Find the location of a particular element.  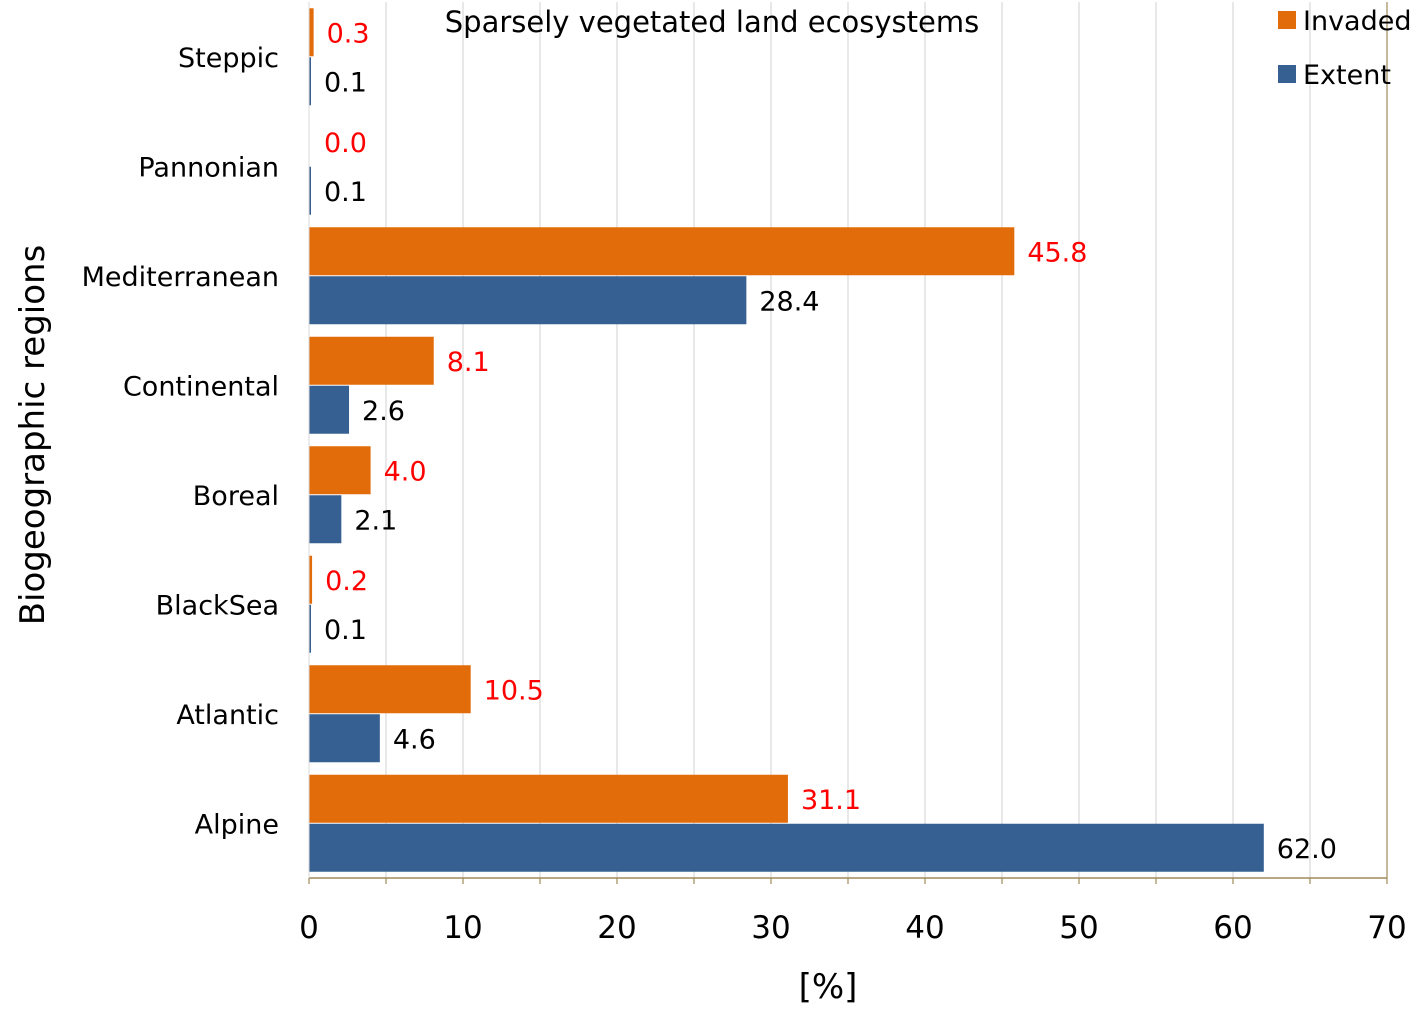

category-label: BlackSea is located at coordinates (217, 605).